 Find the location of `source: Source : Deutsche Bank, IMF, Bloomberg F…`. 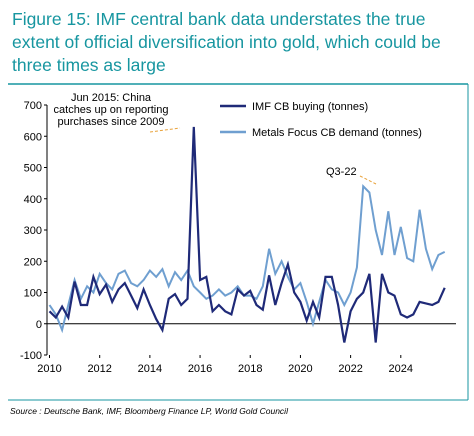

source: Source : Deutsche Bank, IMF, Bloomberg F… is located at coordinates (149, 411).